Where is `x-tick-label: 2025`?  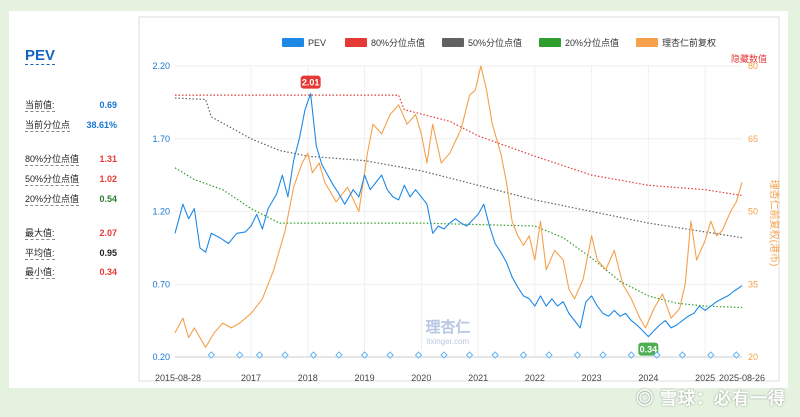
x-tick-label: 2025 is located at coordinates (705, 378).